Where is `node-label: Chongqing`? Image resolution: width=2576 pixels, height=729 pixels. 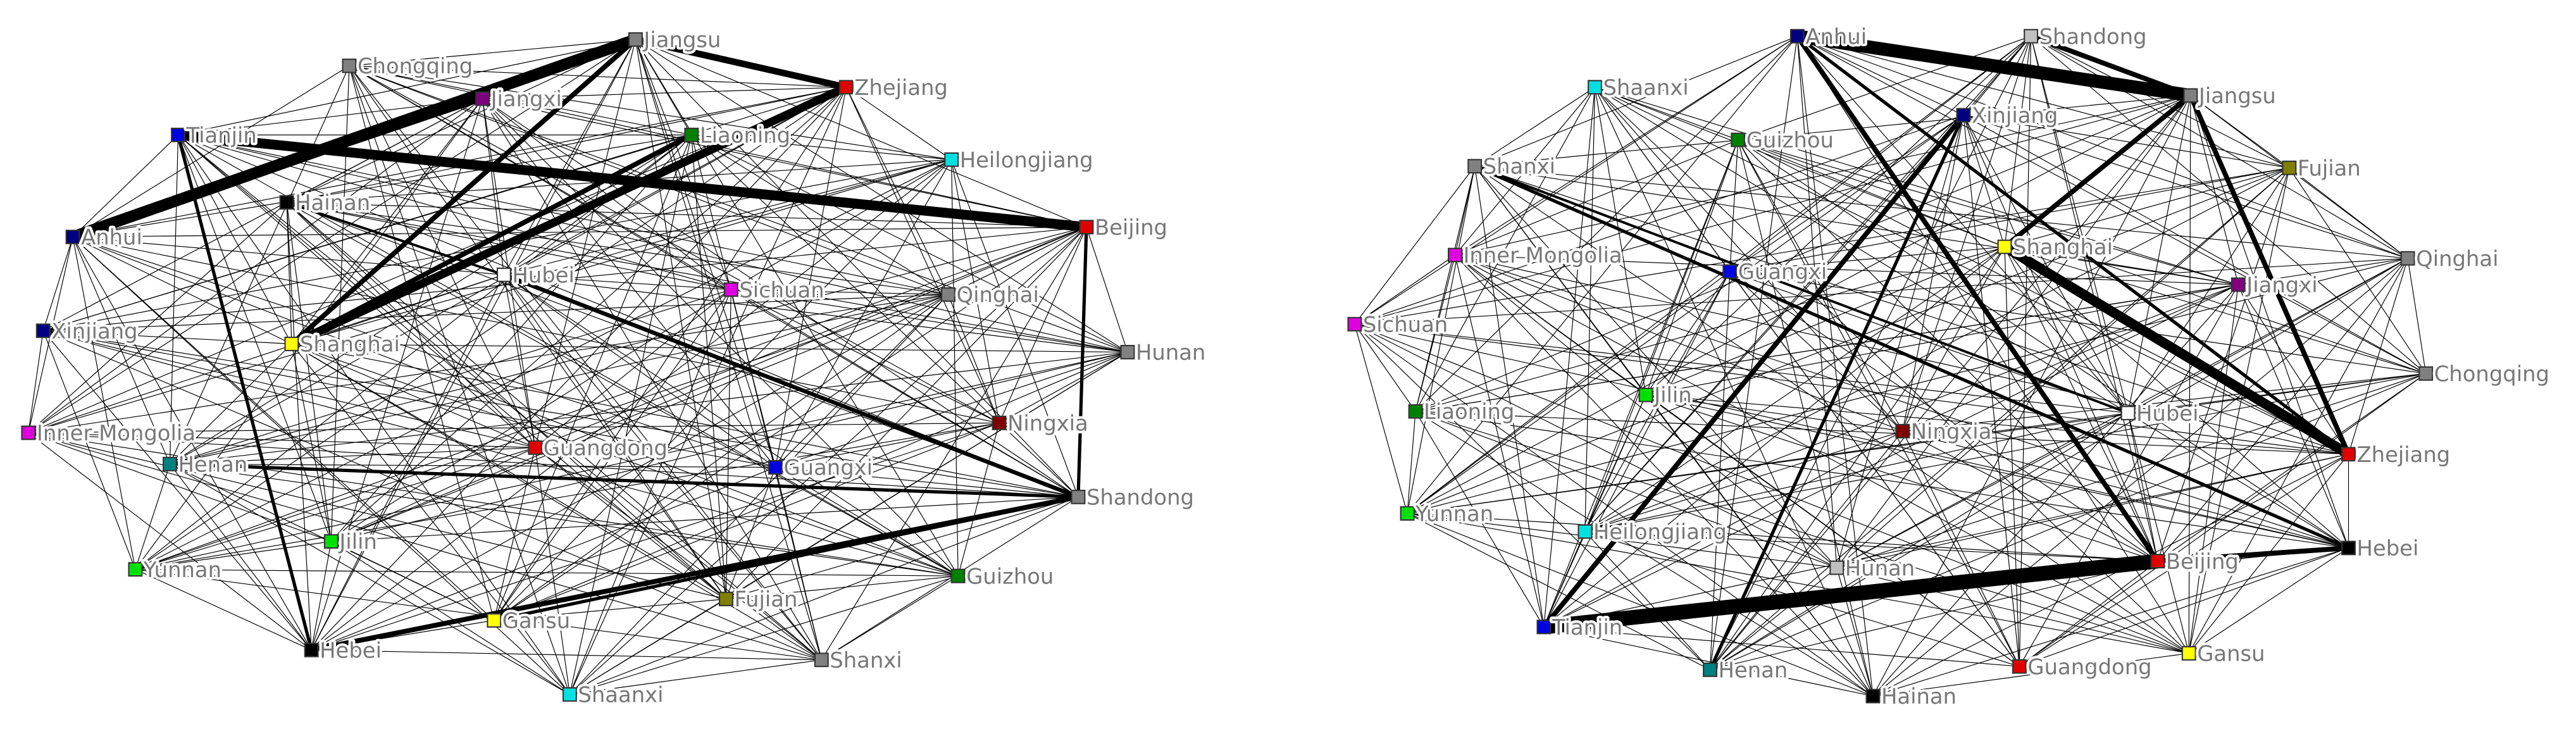 node-label: Chongqing is located at coordinates (415, 66).